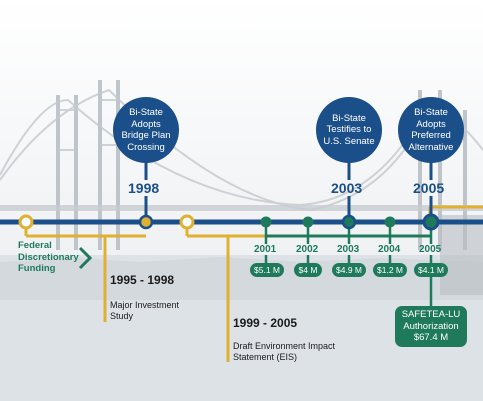 The width and height of the screenshot is (483, 401). Describe the element at coordinates (349, 270) in the screenshot. I see `funding-amount-2003: $4.9 M` at that location.